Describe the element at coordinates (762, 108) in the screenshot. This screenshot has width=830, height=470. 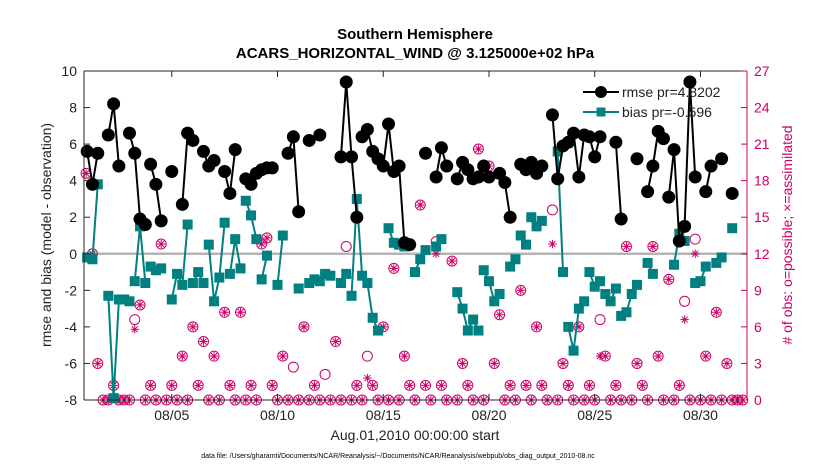
I see `y-right-tick-label: 24` at that location.